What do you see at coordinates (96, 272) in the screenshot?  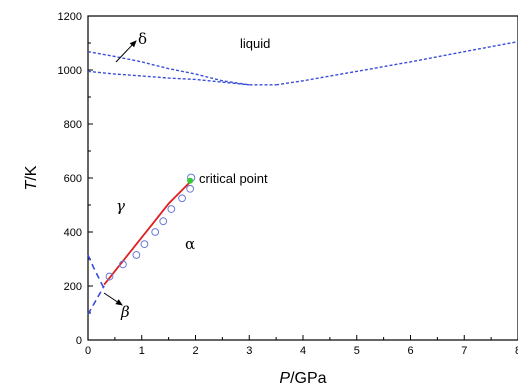 I see `boundary-gamma-beta` at bounding box center [96, 272].